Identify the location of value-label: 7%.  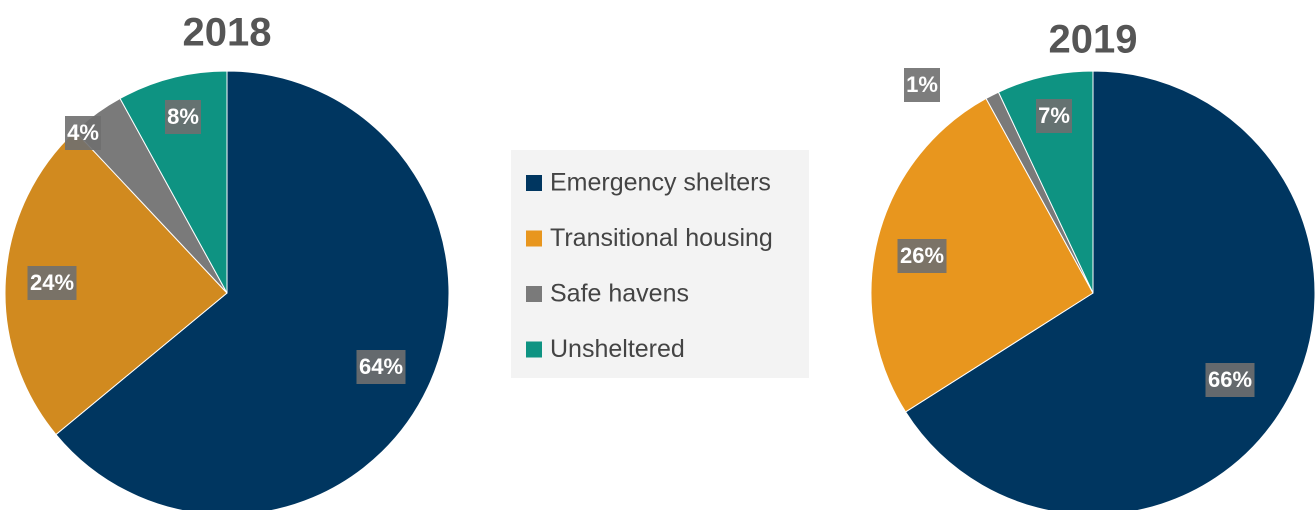
(1054, 115).